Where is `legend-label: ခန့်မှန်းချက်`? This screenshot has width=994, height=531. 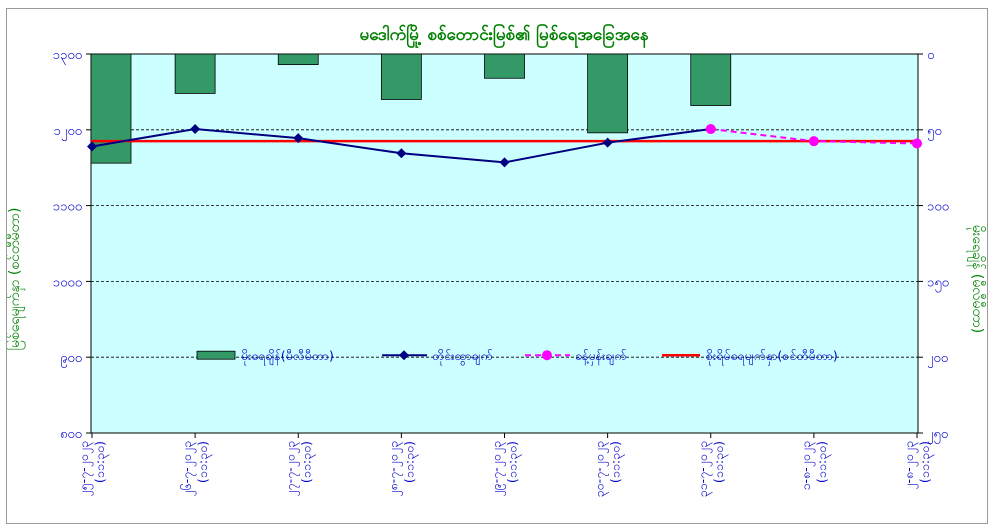 legend-label: ခန့်မှန်းချက် is located at coordinates (601, 357).